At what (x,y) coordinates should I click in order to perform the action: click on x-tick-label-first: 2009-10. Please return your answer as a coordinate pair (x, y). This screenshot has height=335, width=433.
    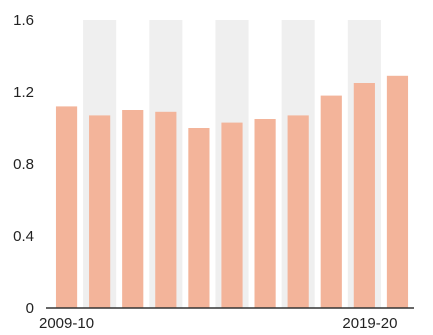
    Looking at the image, I should click on (66, 323).